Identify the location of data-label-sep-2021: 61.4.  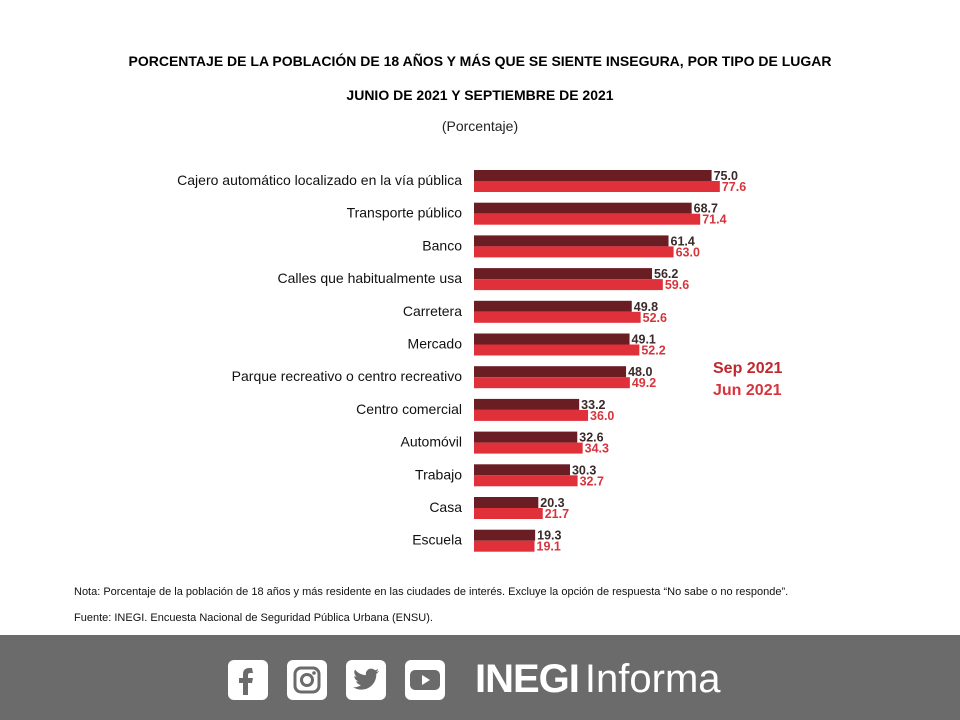
(683, 241).